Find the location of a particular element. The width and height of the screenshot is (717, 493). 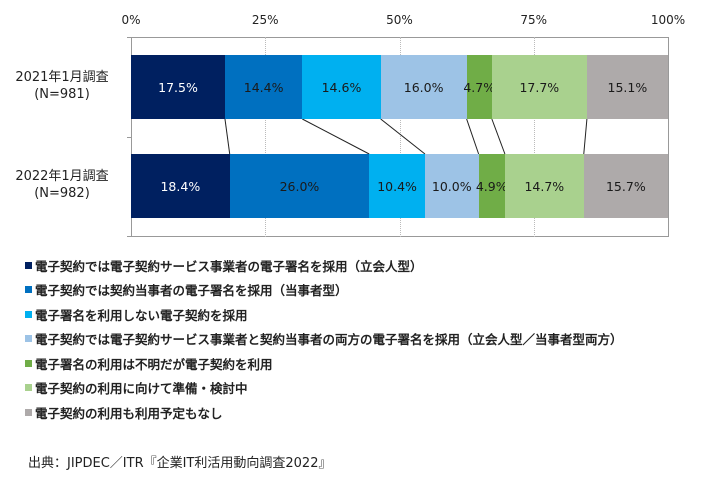

stacked-bar: 18.4% 26.0% 10.4% 10.0% 4.9% 14.7% 15.7% is located at coordinates (399, 186).